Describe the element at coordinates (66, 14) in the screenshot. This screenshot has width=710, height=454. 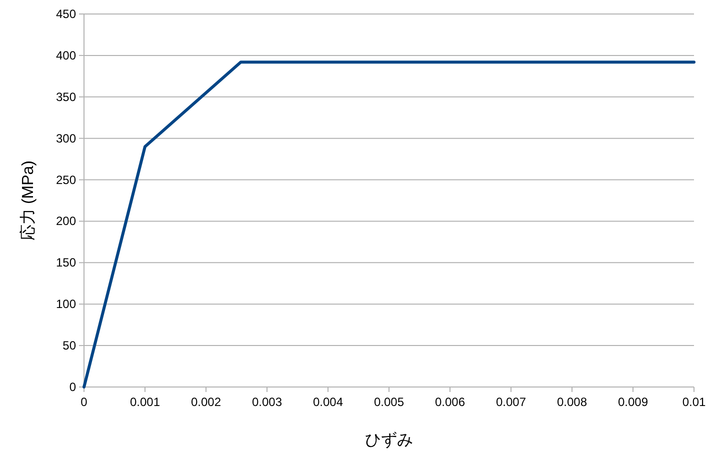
I see `y-tick-label: 450` at that location.